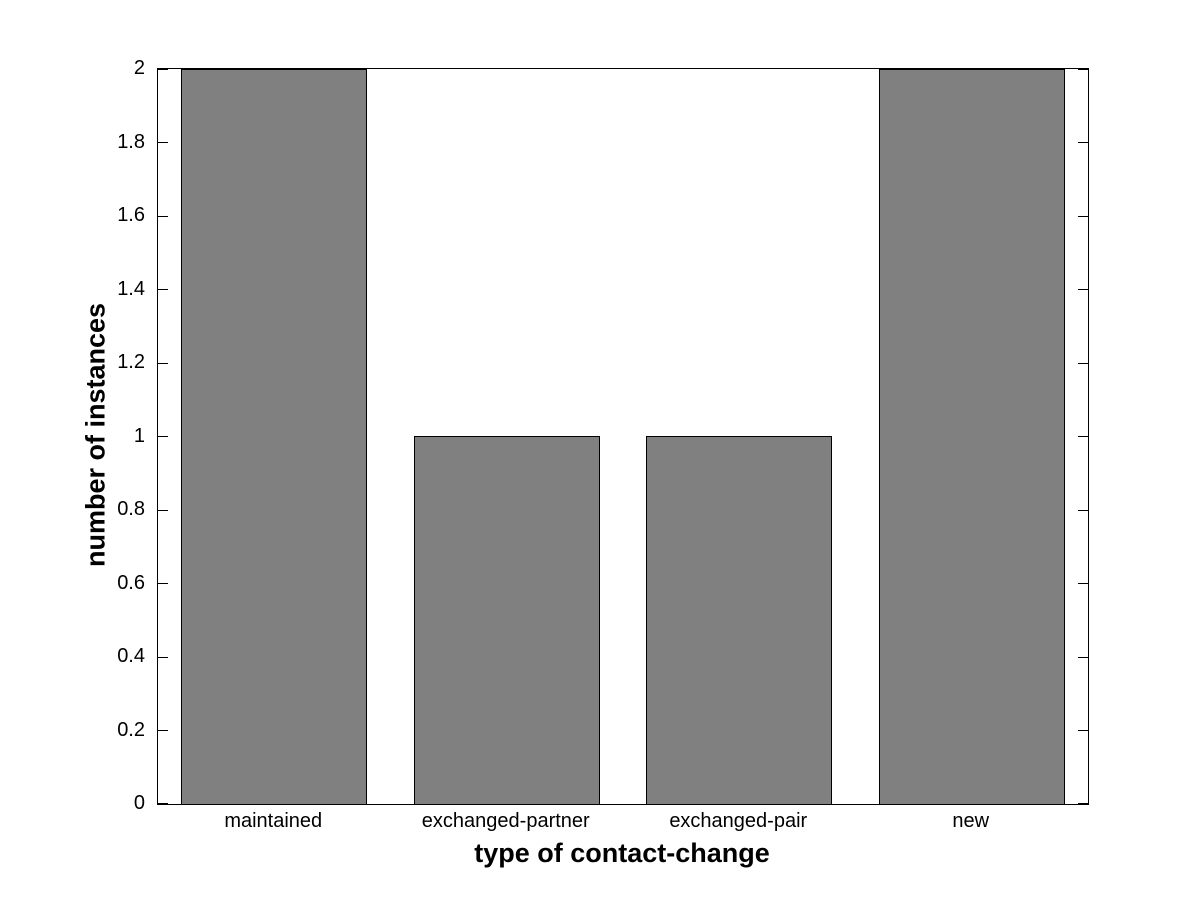 This screenshot has width=1201, height=901. What do you see at coordinates (131, 656) in the screenshot?
I see `y-tick-label-0.4: 0.4` at bounding box center [131, 656].